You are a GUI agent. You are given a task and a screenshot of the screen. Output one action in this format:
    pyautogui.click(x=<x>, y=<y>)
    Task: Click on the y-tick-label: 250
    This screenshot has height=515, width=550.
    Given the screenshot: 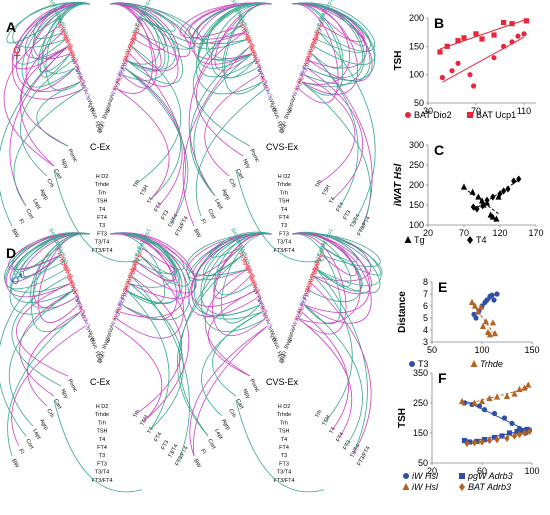 What is the action you would take?
    pyautogui.click(x=420, y=403)
    